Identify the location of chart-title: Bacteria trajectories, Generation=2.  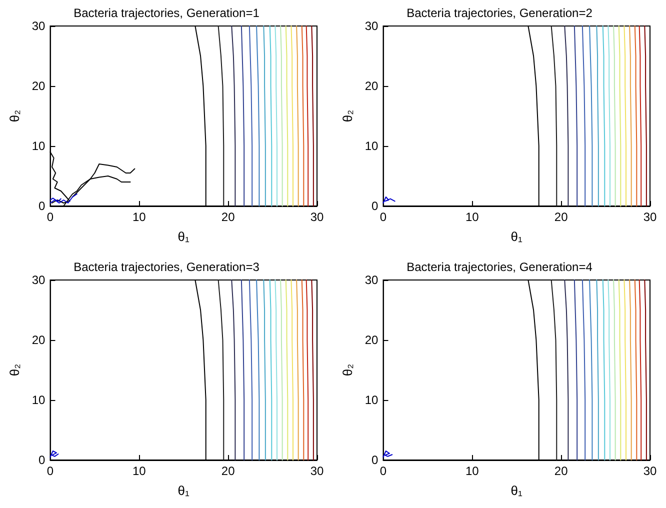
(499, 13).